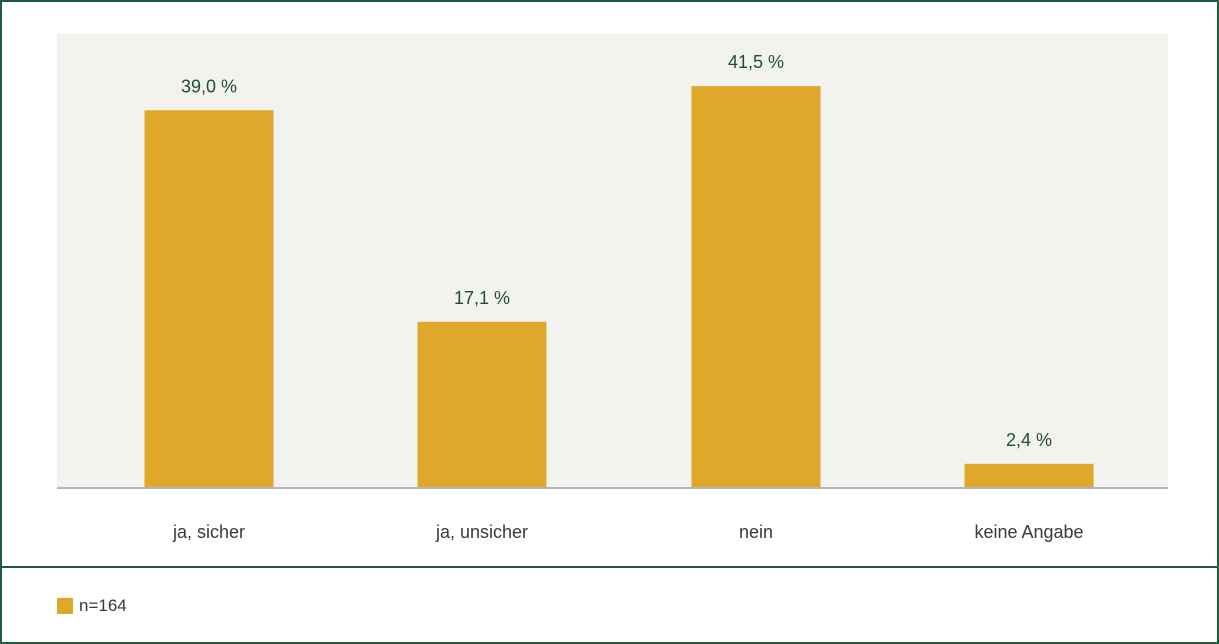 The image size is (1219, 644). What do you see at coordinates (209, 86) in the screenshot?
I see `value-label-1: 39,0 %` at bounding box center [209, 86].